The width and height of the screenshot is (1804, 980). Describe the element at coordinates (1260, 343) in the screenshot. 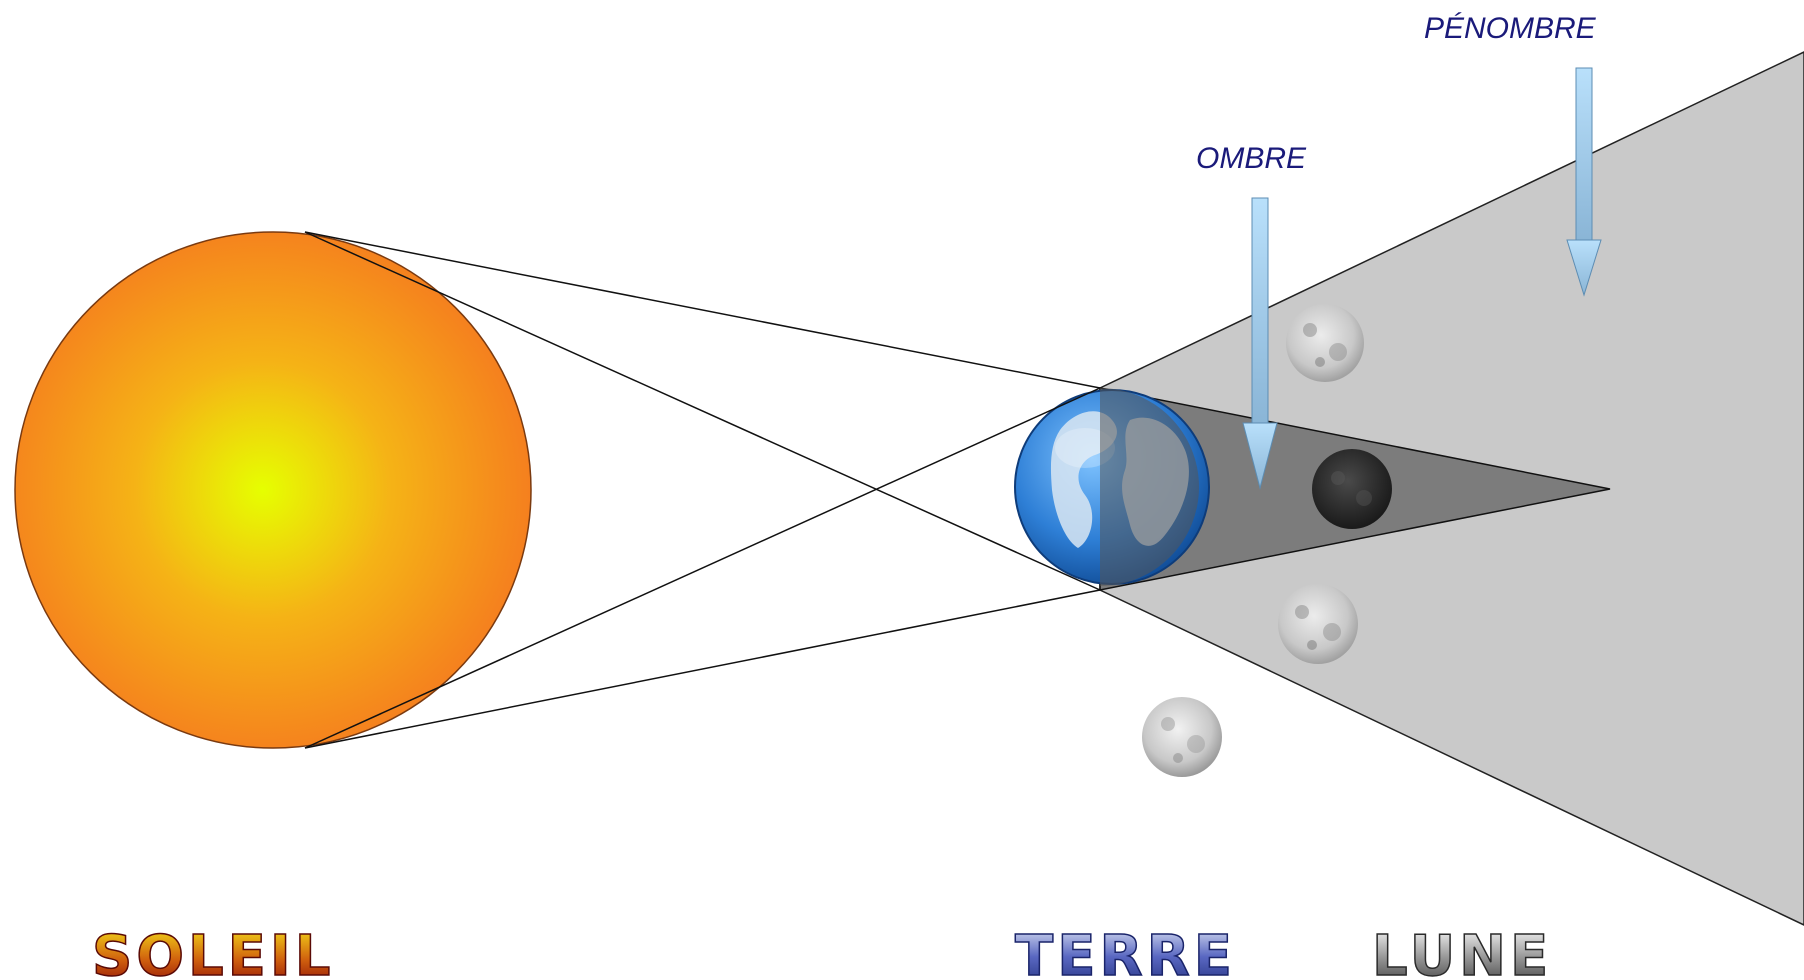

I see `umbra-arrow` at that location.